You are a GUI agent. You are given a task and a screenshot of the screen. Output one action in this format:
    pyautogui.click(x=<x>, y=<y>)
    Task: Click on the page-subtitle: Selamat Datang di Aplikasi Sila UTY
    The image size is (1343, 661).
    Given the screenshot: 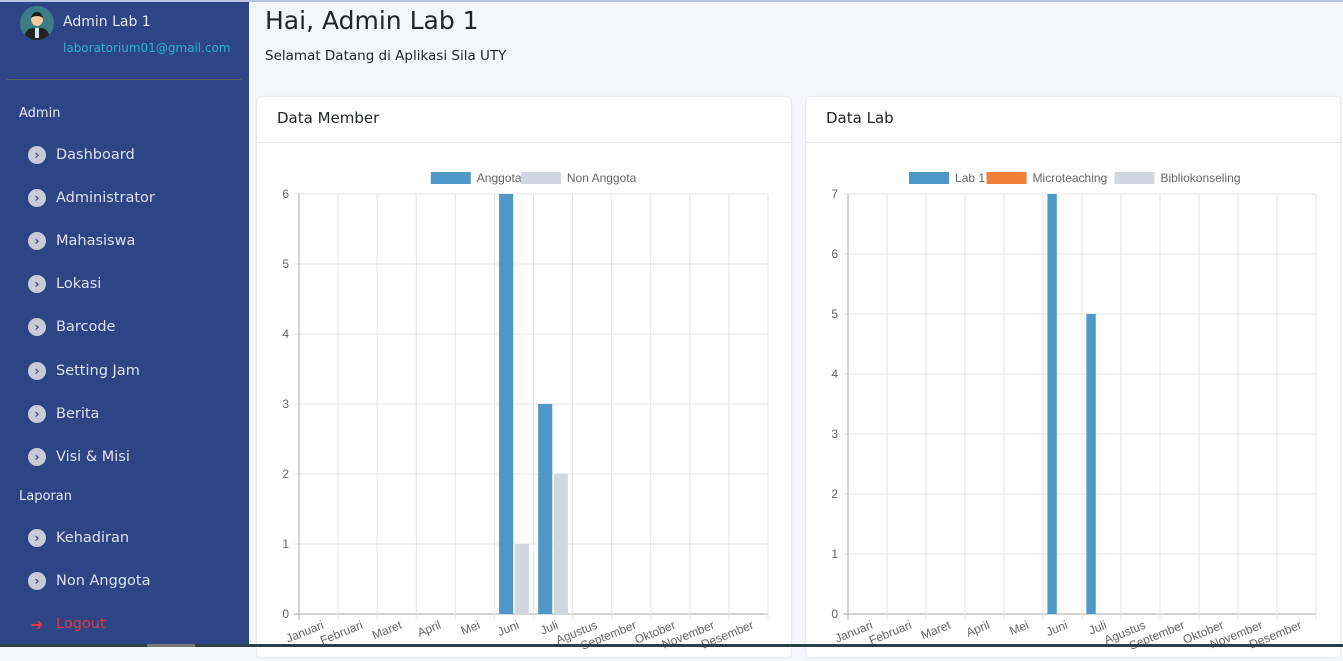 What is the action you would take?
    pyautogui.click(x=386, y=56)
    